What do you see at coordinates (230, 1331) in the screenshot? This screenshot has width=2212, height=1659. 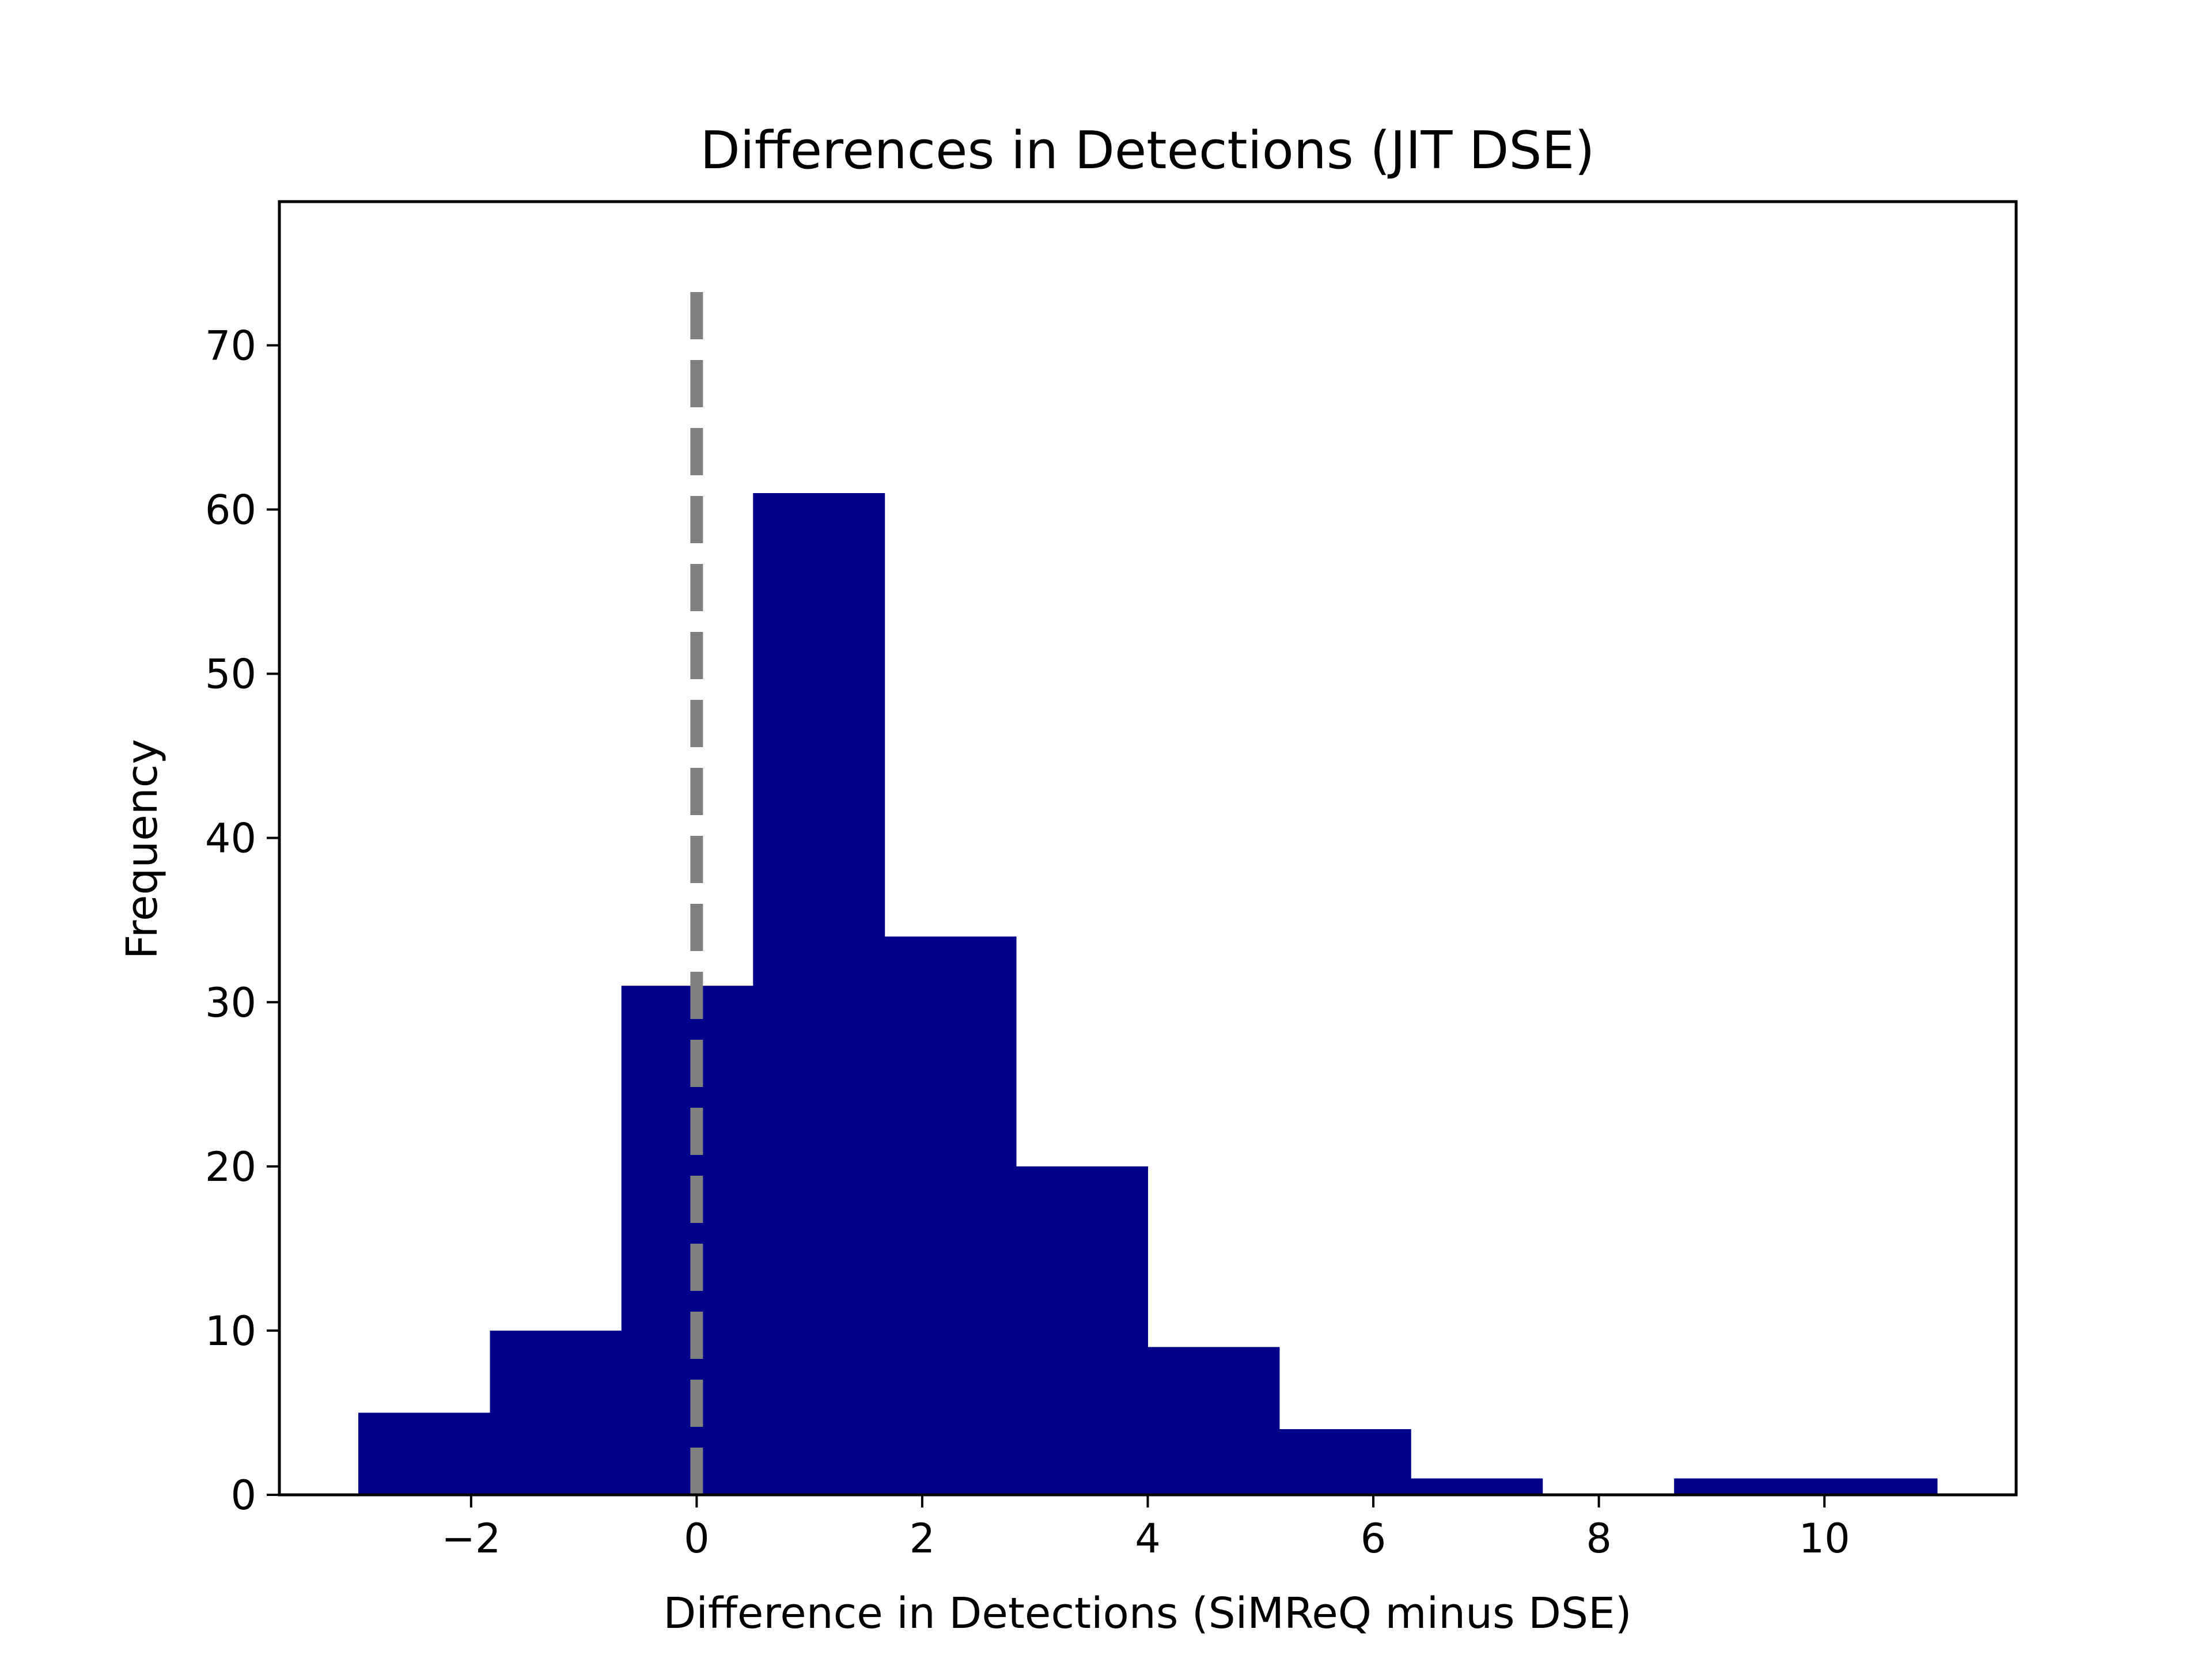 I see `y-tick-label: 10` at bounding box center [230, 1331].